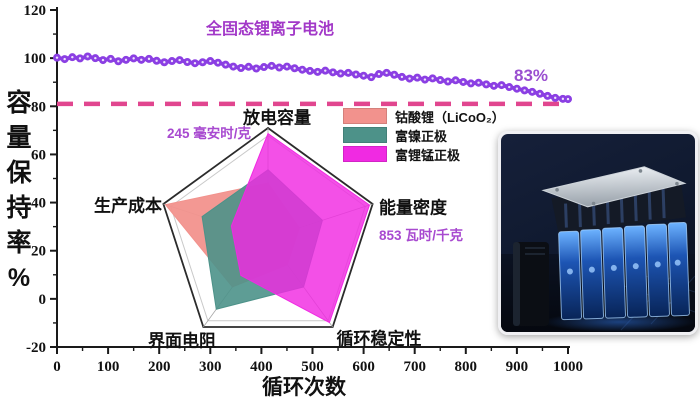 This screenshot has height=408, width=700. Describe the element at coordinates (363, 367) in the screenshot. I see `svg-text: 600` at that location.